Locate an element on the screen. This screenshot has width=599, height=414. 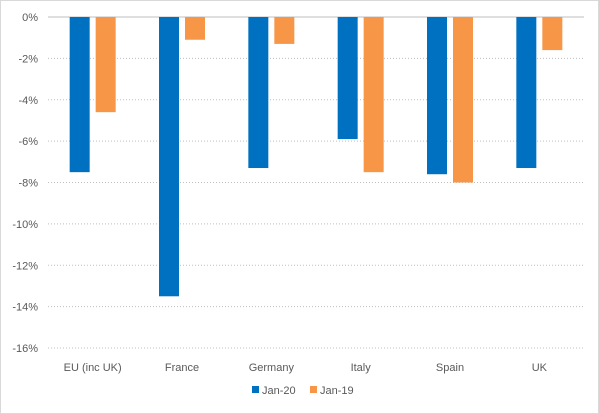
legend: Jan-20 Jan-19 is located at coordinates (303, 391).